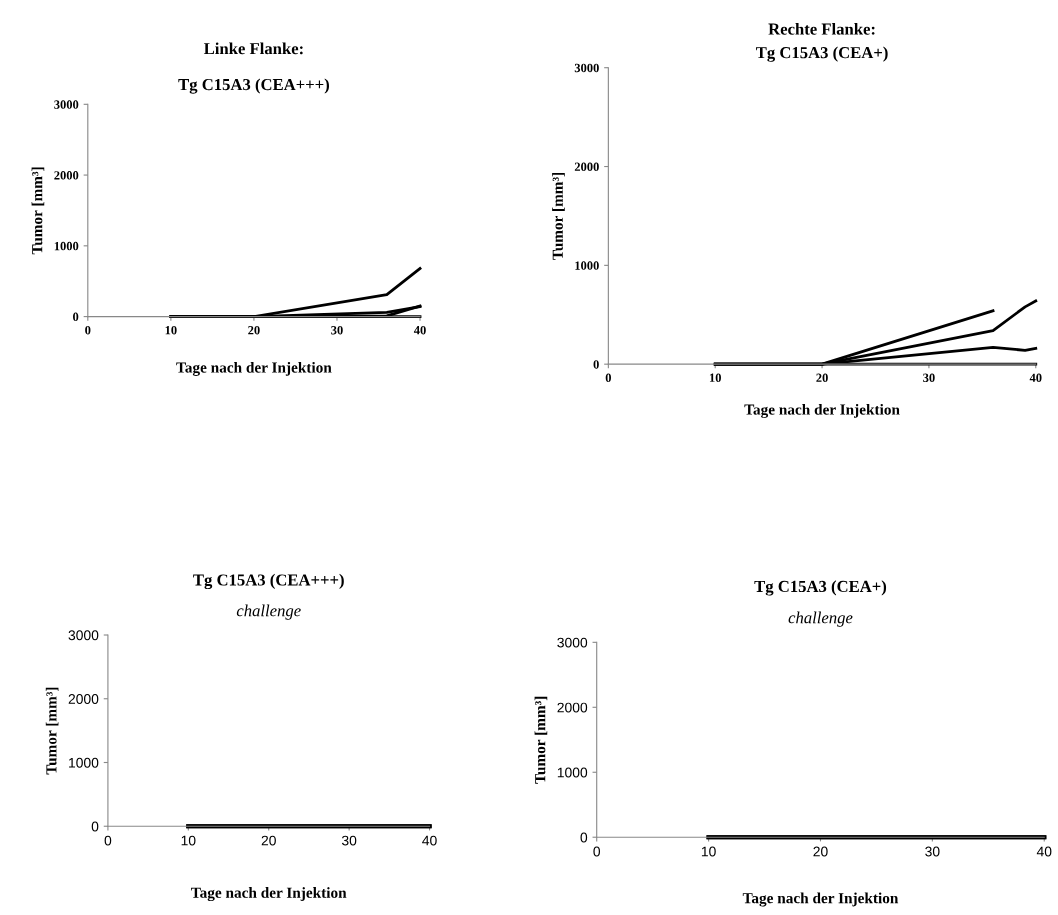 Image resolution: width=1058 pixels, height=915 pixels. I want to click on chart-title: Linke Flanke:, so click(253, 48).